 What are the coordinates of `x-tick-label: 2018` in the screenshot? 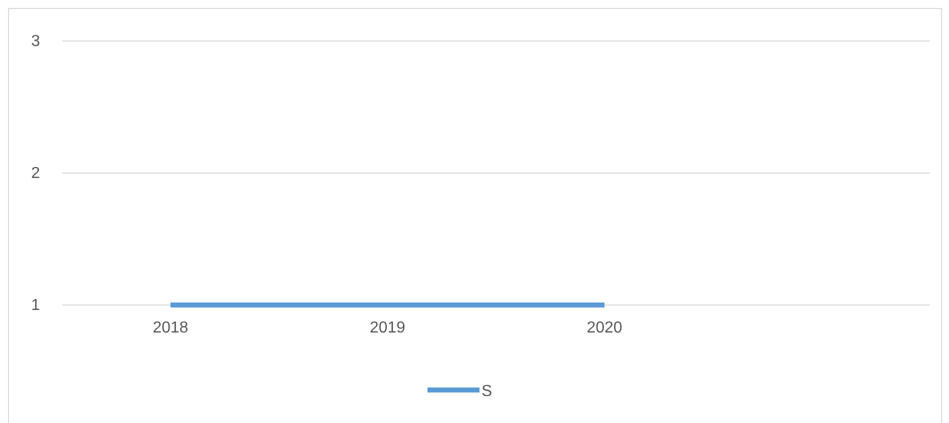 It's located at (170, 327).